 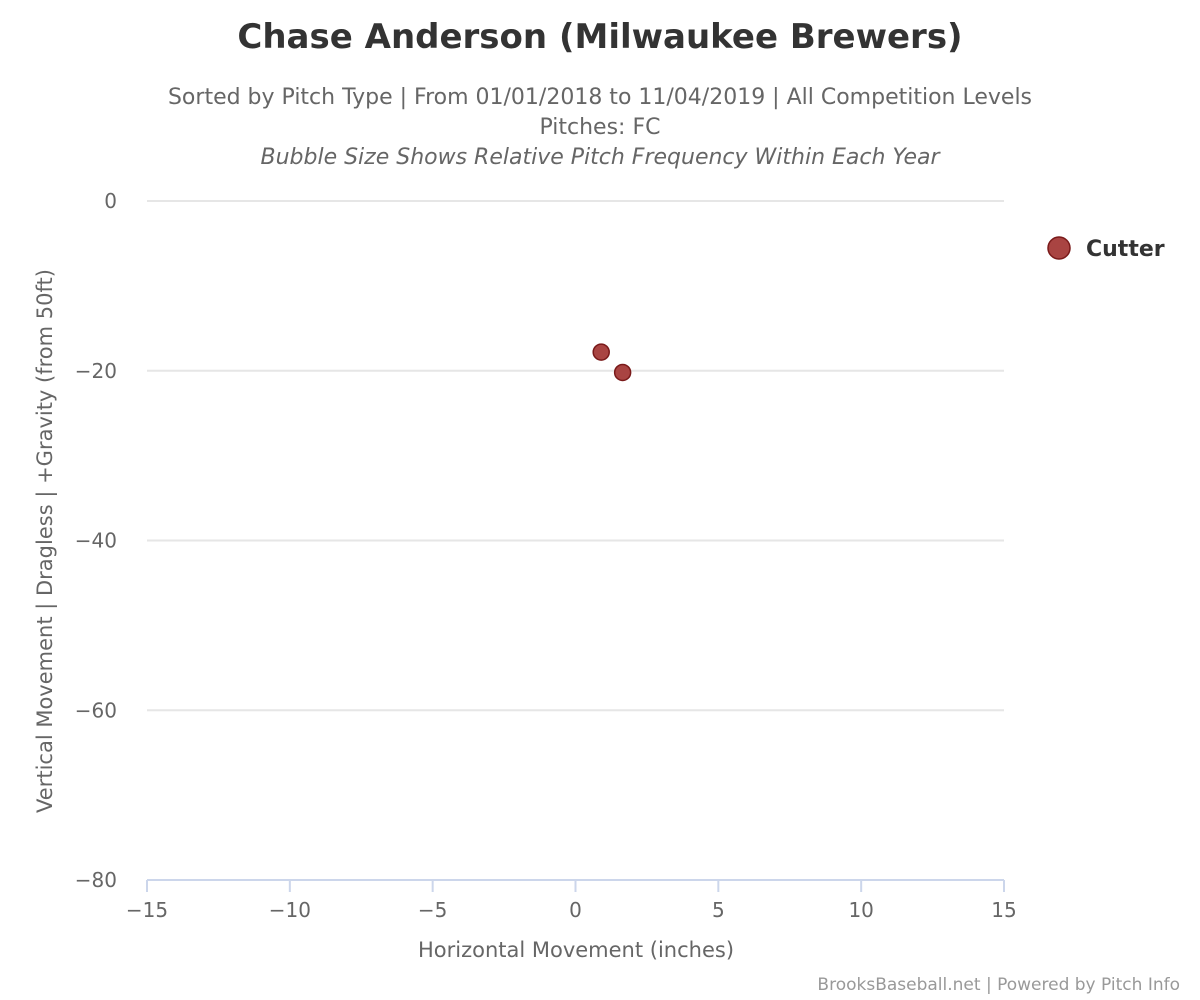 I want to click on data-points, so click(x=612, y=362).